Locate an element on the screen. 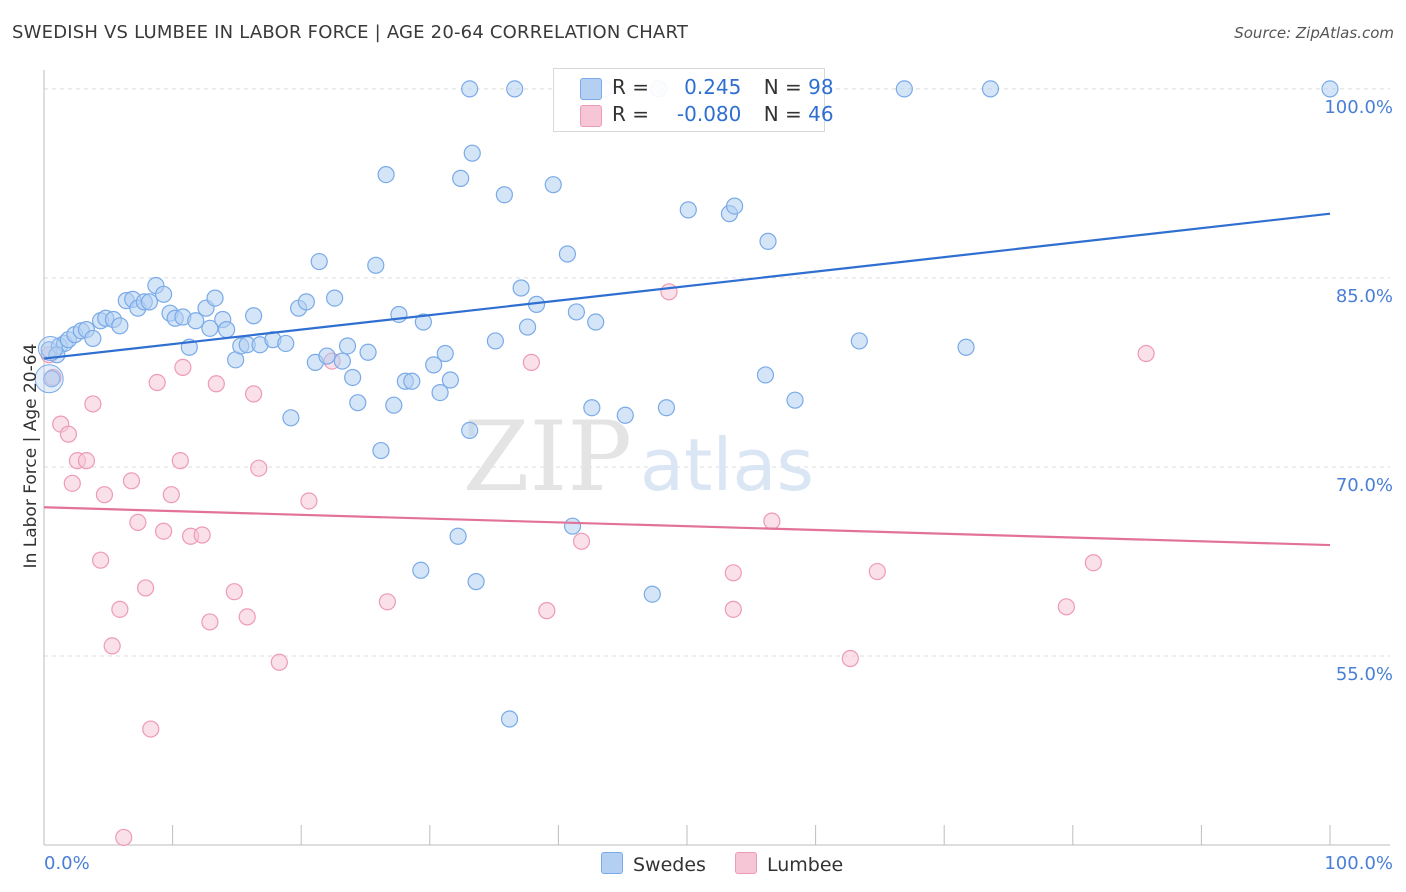 The image size is (1406, 892). bottom-swatch-lumbee is located at coordinates (746, 863).